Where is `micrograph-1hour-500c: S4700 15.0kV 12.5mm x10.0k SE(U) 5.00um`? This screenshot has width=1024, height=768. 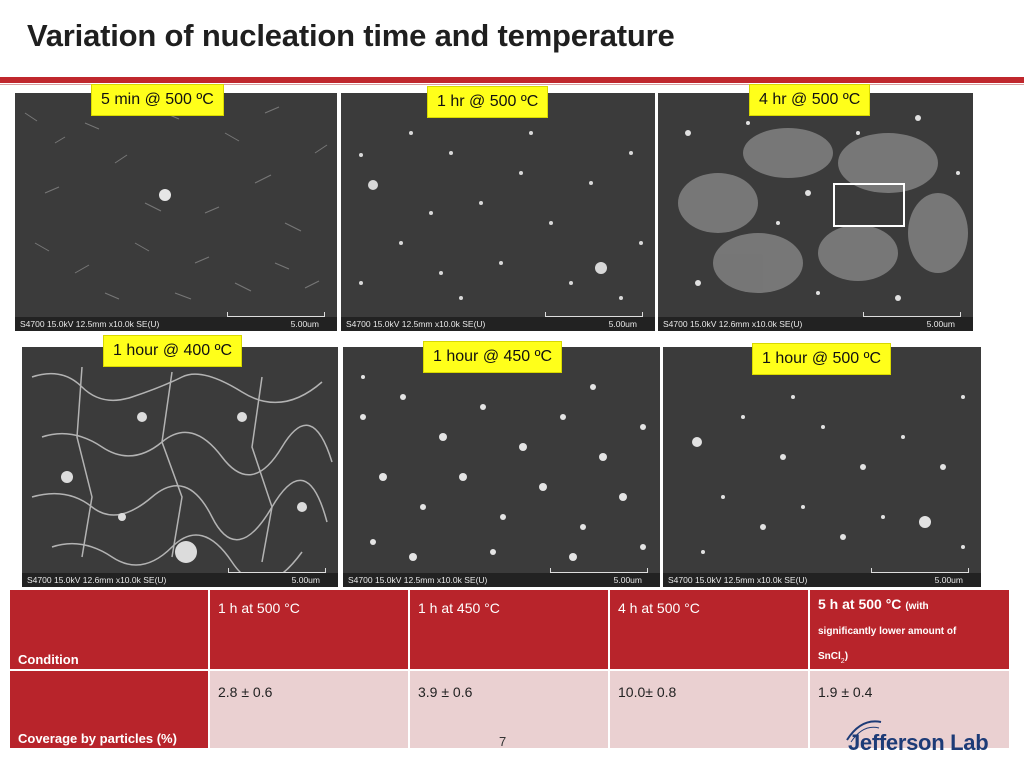 micrograph-1hour-500c: S4700 15.0kV 12.5mm x10.0k SE(U) 5.00um is located at coordinates (822, 467).